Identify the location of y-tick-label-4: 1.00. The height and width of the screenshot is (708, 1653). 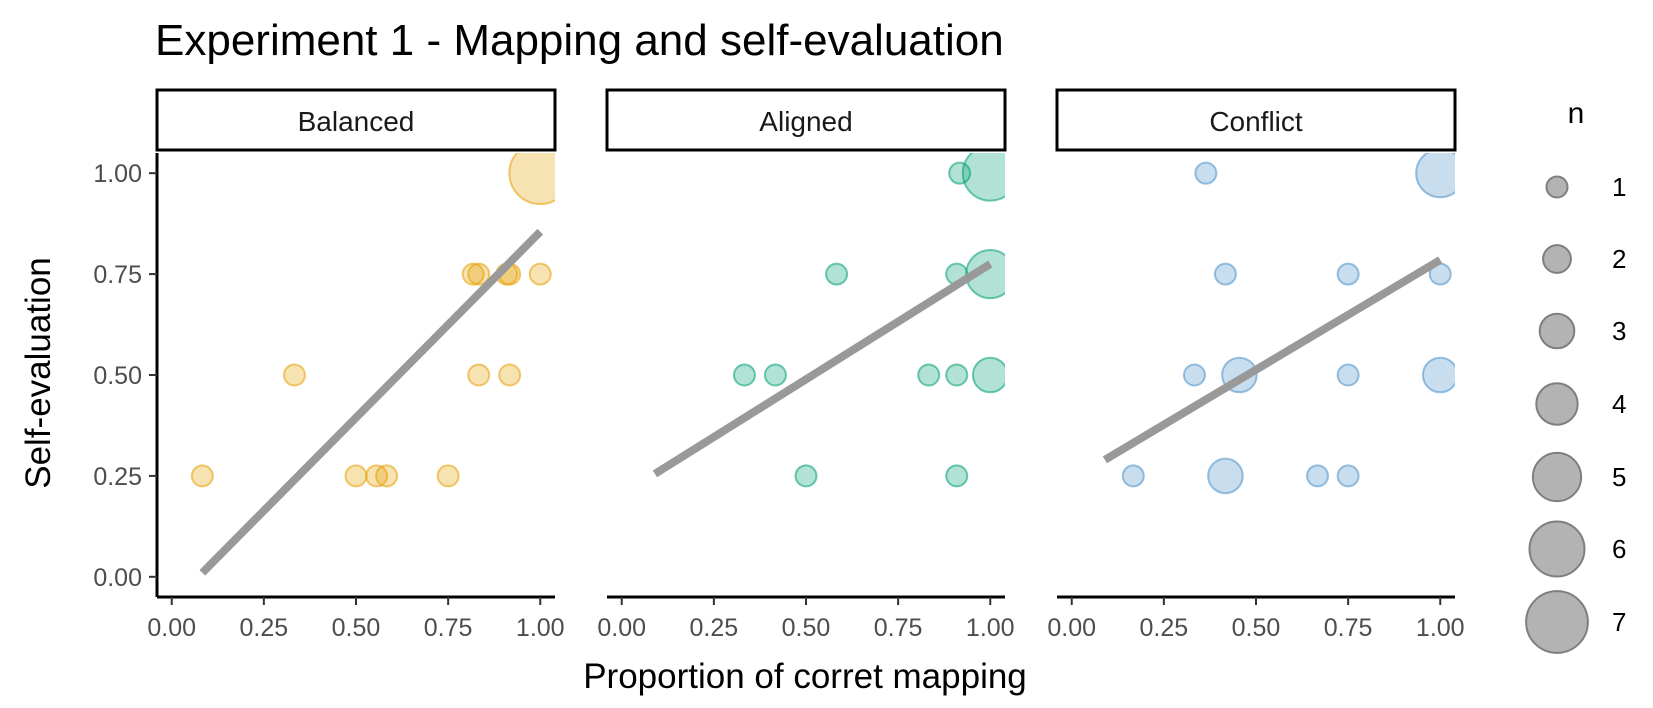
(117, 174).